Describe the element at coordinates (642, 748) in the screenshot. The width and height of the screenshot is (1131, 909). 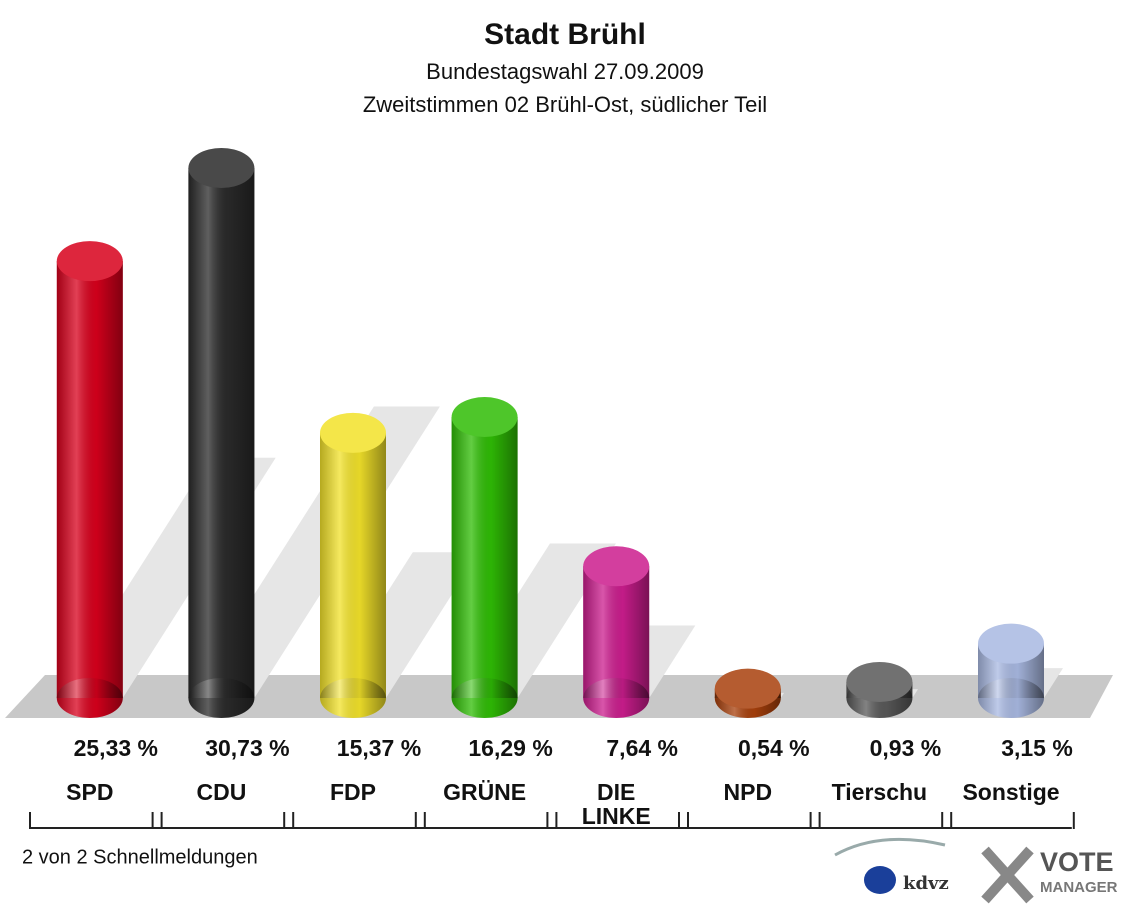
I see `value-label: 7,64 %` at that location.